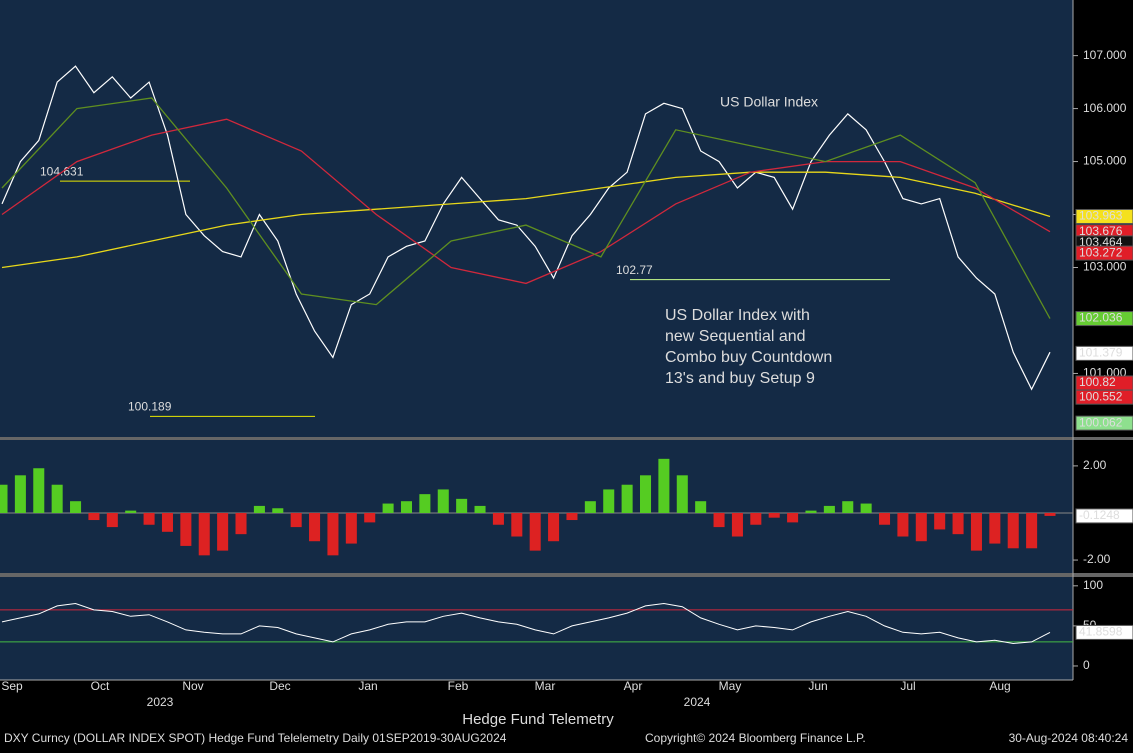 This screenshot has width=1133, height=753. What do you see at coordinates (1101, 231) in the screenshot?
I see `value-tag-label: 103.676` at bounding box center [1101, 231].